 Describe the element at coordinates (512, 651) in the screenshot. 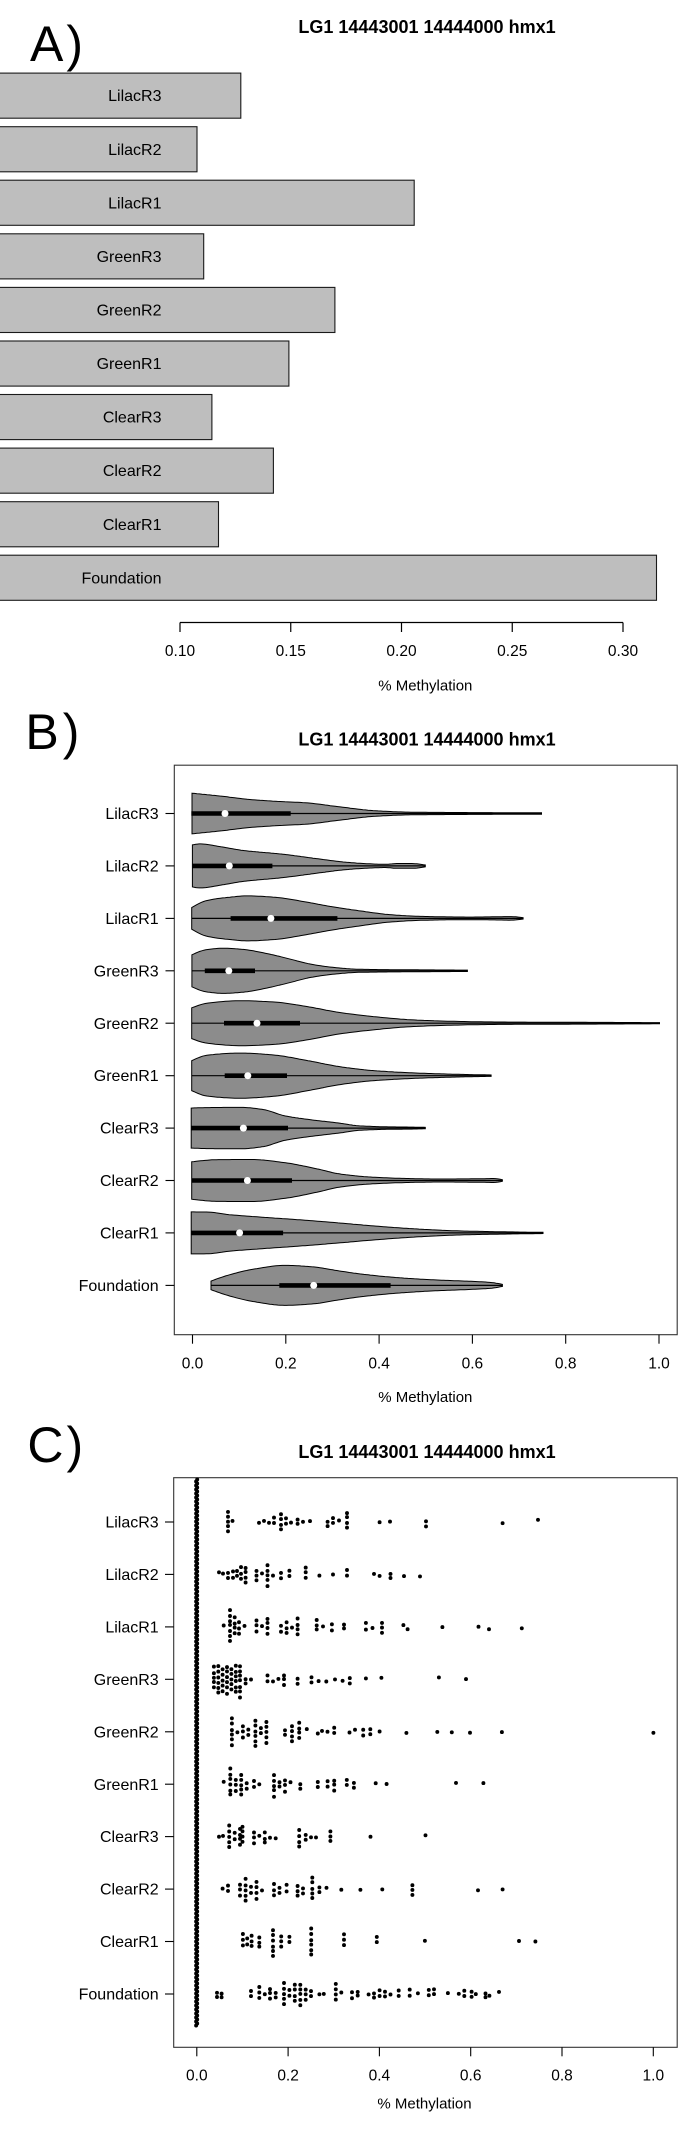

I see `svg-text: 0.25` at that location.